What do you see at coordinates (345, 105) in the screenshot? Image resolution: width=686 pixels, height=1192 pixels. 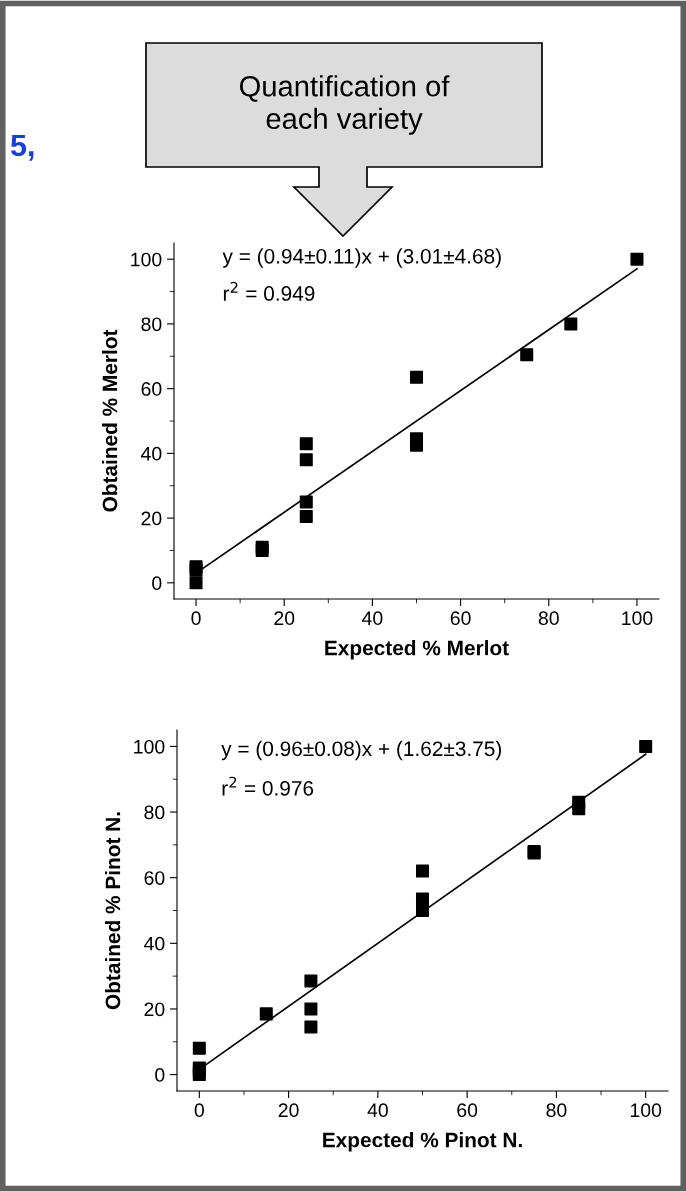 I see `text: Quantification of each variety` at bounding box center [345, 105].